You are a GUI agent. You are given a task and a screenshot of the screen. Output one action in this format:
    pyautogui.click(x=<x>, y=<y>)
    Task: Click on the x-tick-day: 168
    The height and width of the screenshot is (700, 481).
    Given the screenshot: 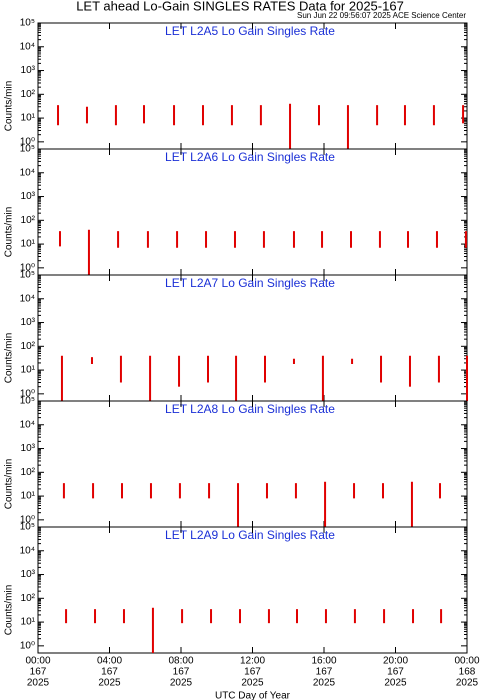 What is the action you would take?
    pyautogui.click(x=467, y=672)
    